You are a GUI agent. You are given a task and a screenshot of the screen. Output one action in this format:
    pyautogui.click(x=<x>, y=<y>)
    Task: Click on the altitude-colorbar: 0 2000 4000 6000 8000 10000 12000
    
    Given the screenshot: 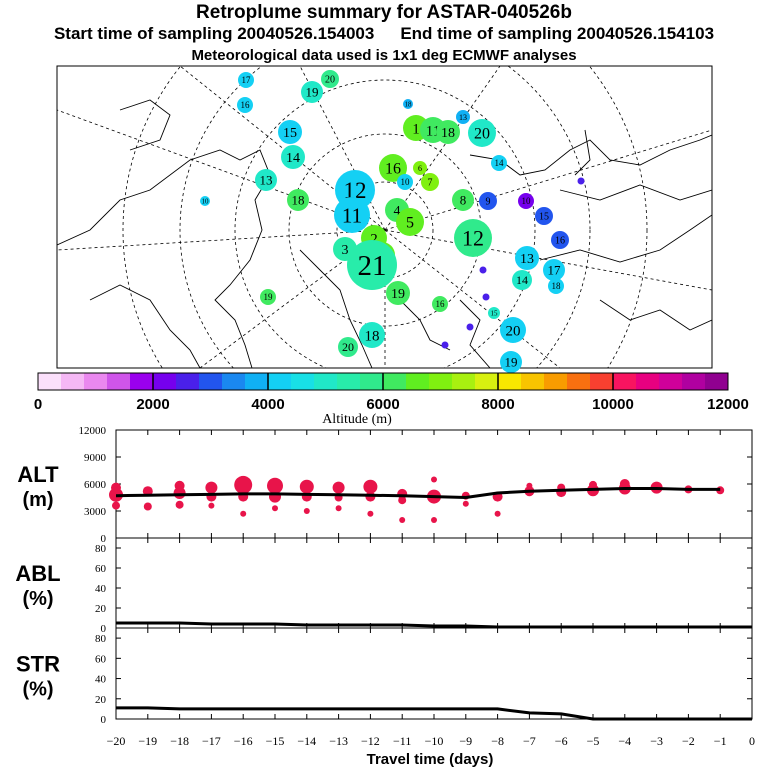 What is the action you would take?
    pyautogui.click(x=391, y=392)
    